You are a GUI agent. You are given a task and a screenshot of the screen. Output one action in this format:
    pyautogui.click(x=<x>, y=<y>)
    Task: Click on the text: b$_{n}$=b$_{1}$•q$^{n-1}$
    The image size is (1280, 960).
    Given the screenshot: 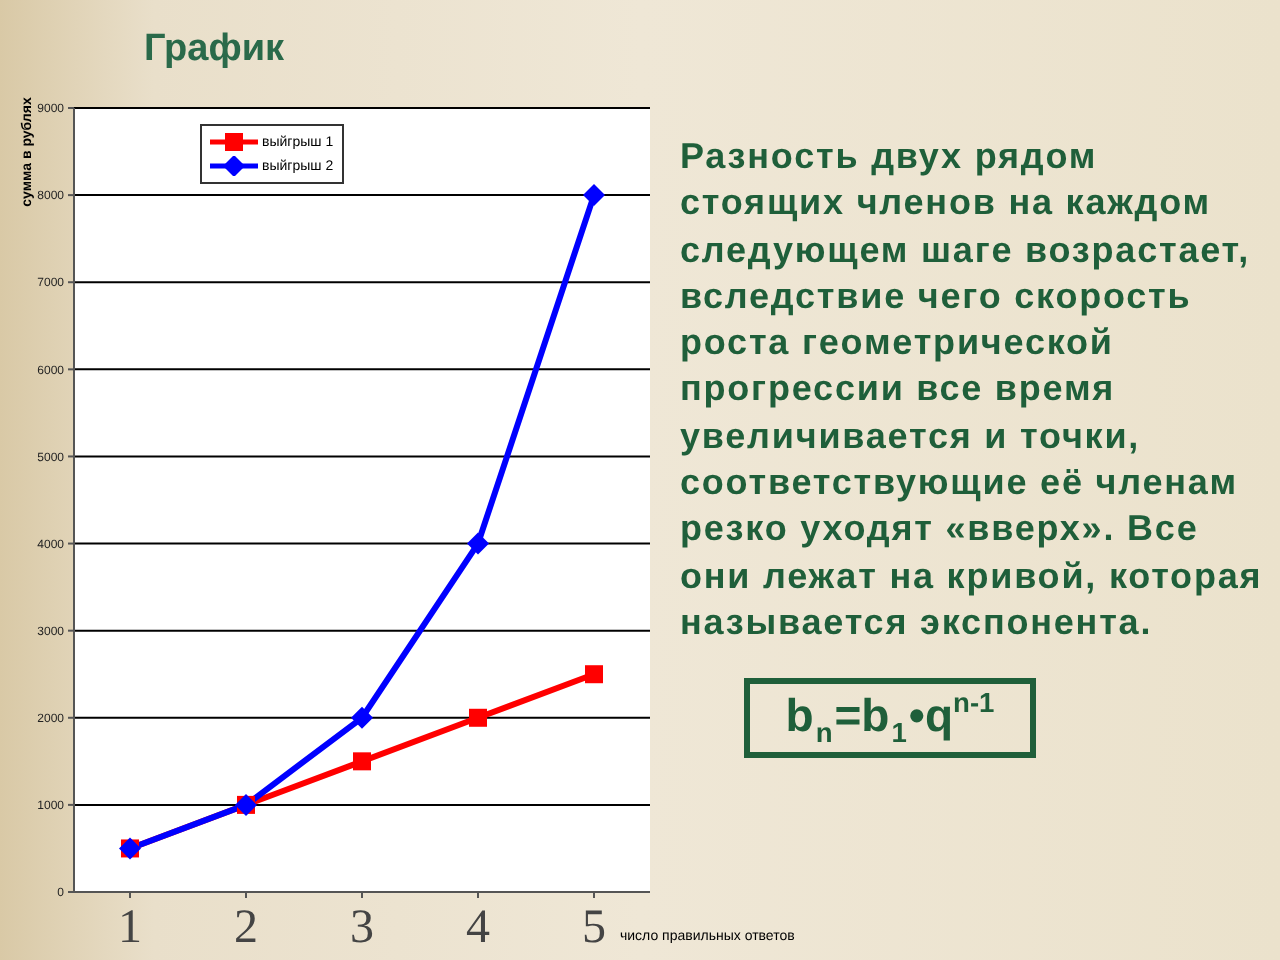 What is the action you would take?
    pyautogui.click(x=890, y=718)
    